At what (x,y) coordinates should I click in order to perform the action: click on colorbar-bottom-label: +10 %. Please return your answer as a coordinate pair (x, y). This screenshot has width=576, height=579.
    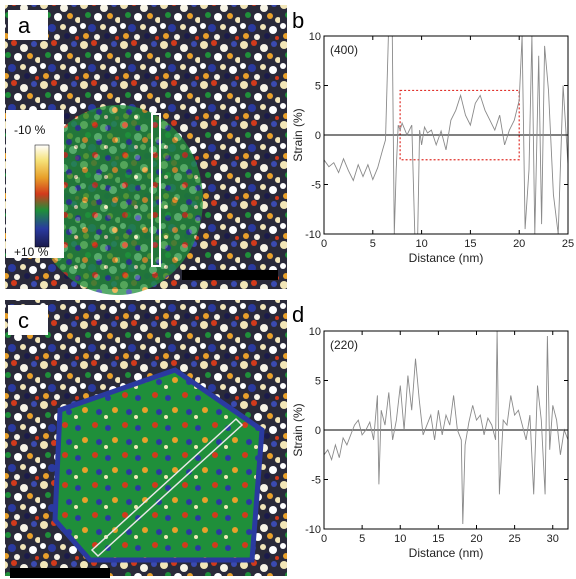
    Looking at the image, I should click on (31, 252).